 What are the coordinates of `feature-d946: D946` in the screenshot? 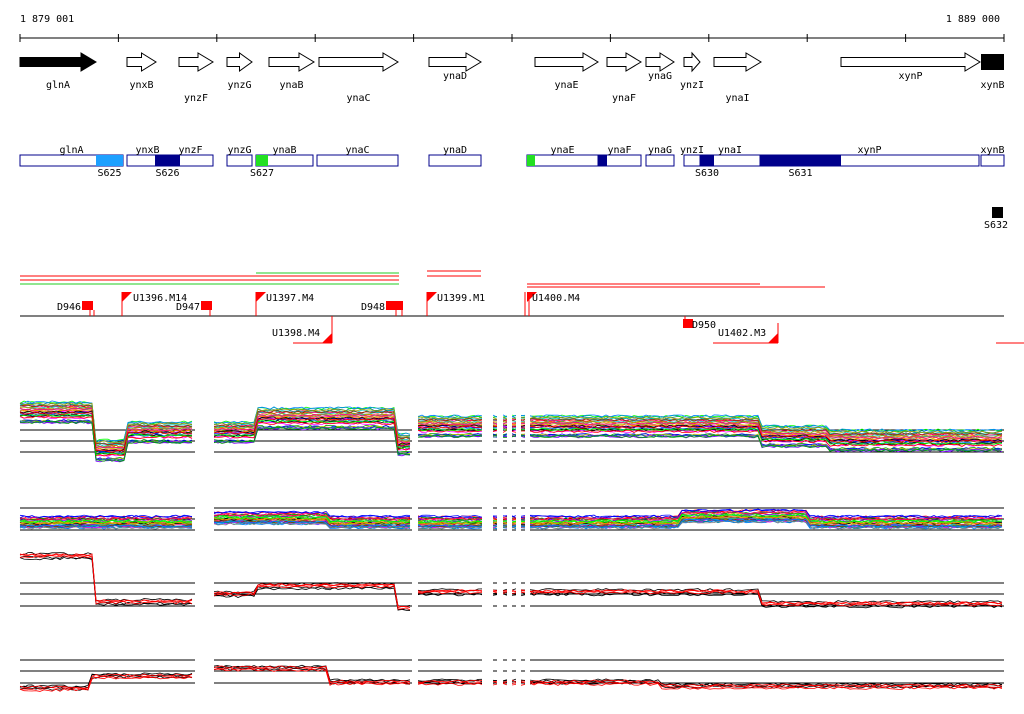 It's located at (76, 308).